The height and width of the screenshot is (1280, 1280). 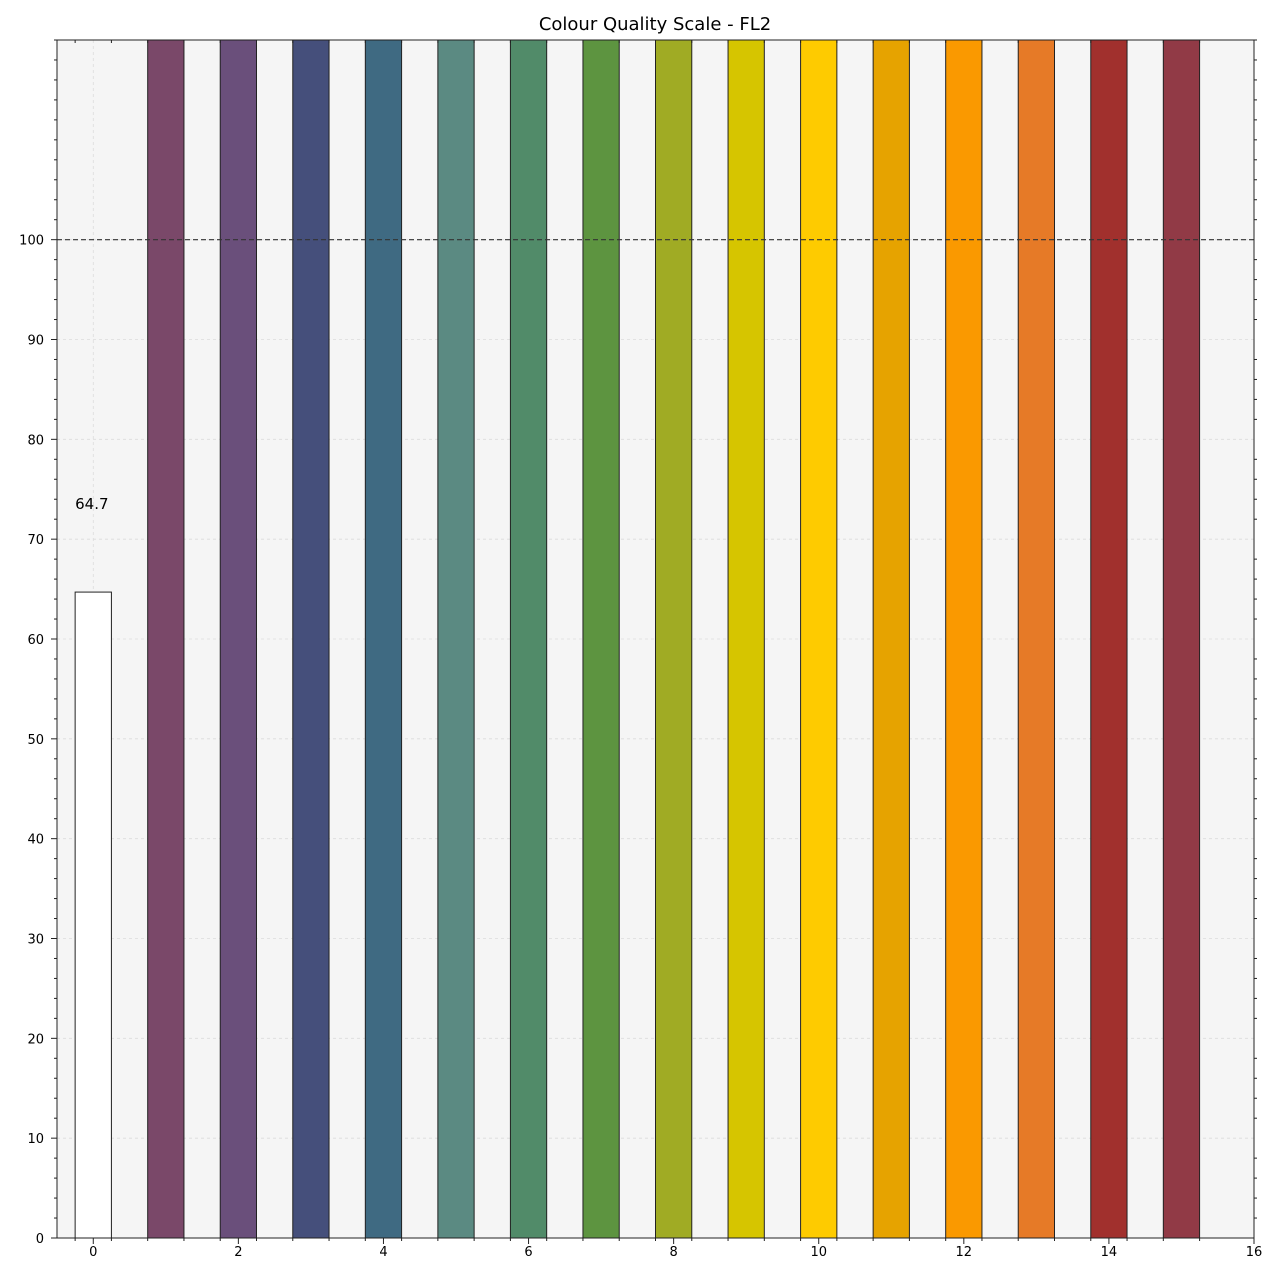 I want to click on y-tick-label: 100, so click(x=31, y=241).